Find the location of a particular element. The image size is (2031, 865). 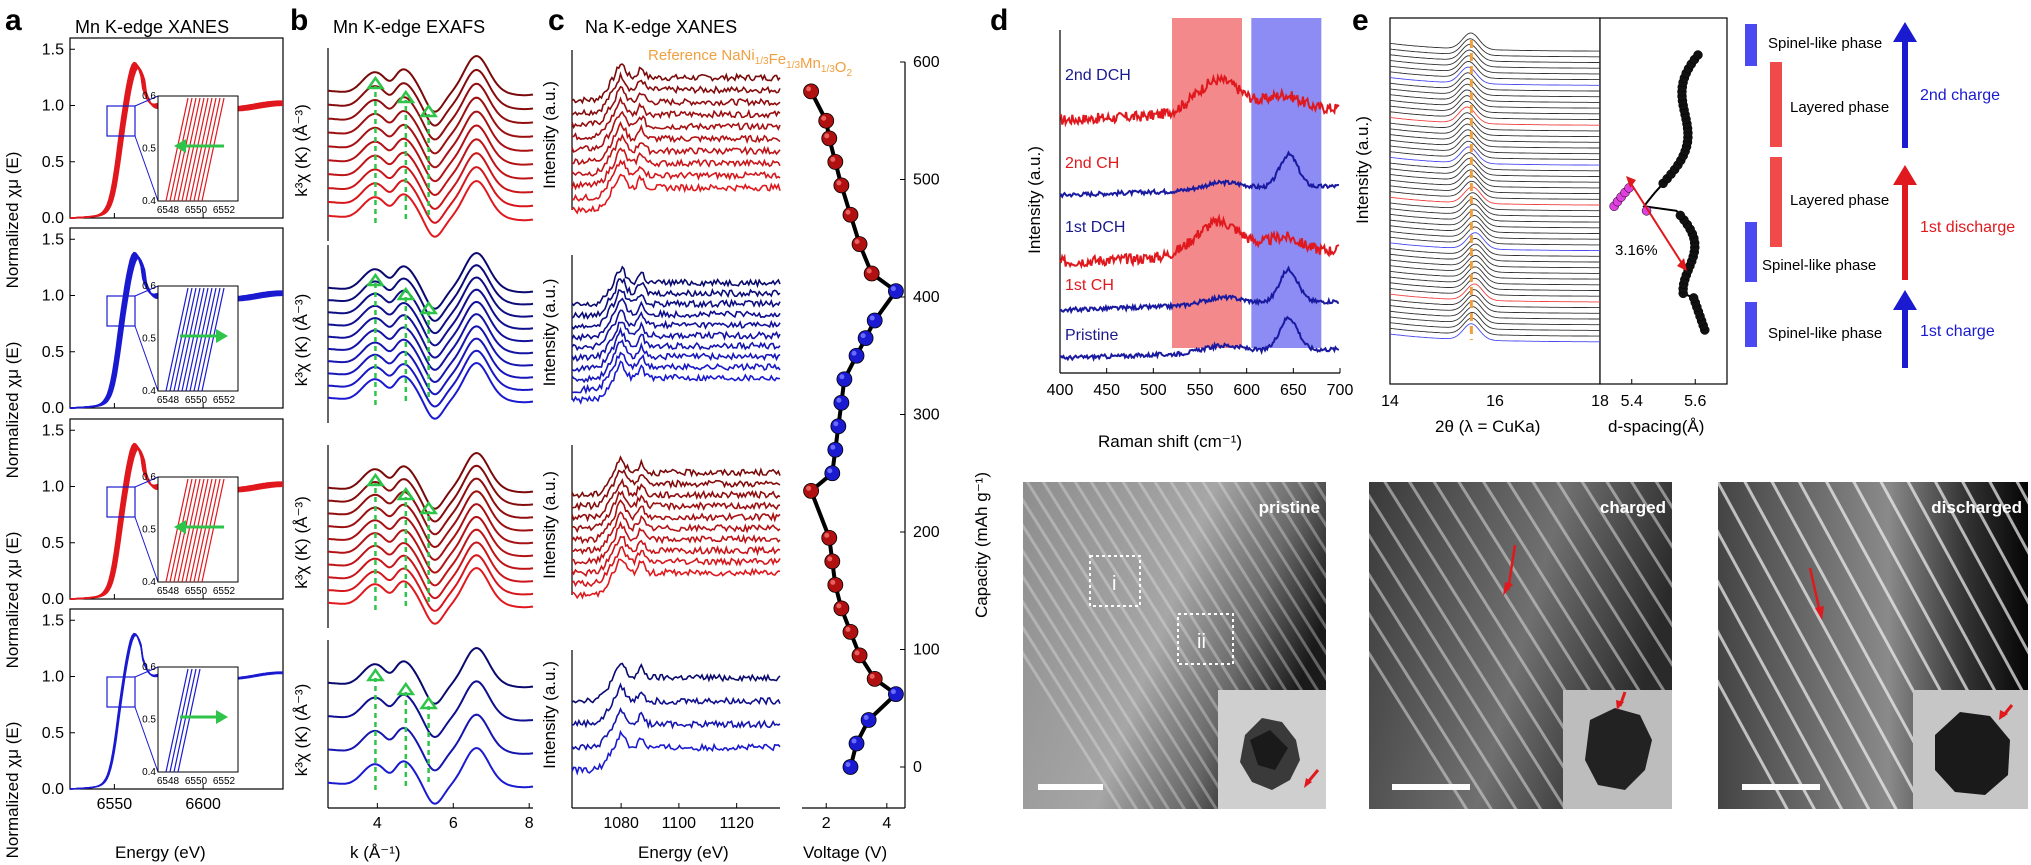

title-a: Mn K-edge XANES is located at coordinates (152, 27).